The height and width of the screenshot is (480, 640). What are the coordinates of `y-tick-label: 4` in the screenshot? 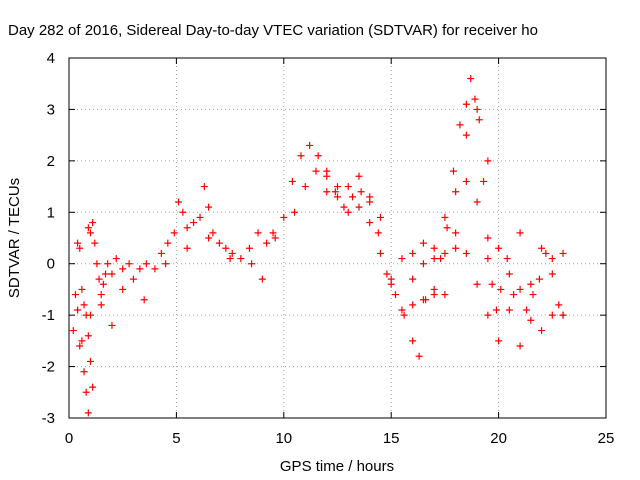 It's located at (51, 58).